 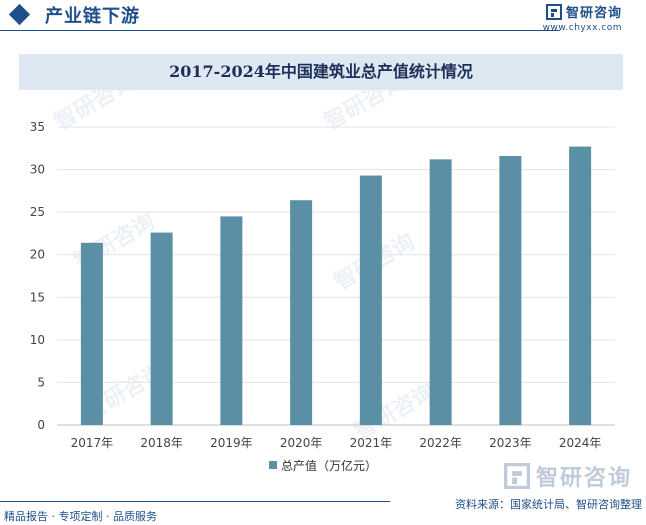 What do you see at coordinates (37, 127) in the screenshot?
I see `y-tick-label: 35` at bounding box center [37, 127].